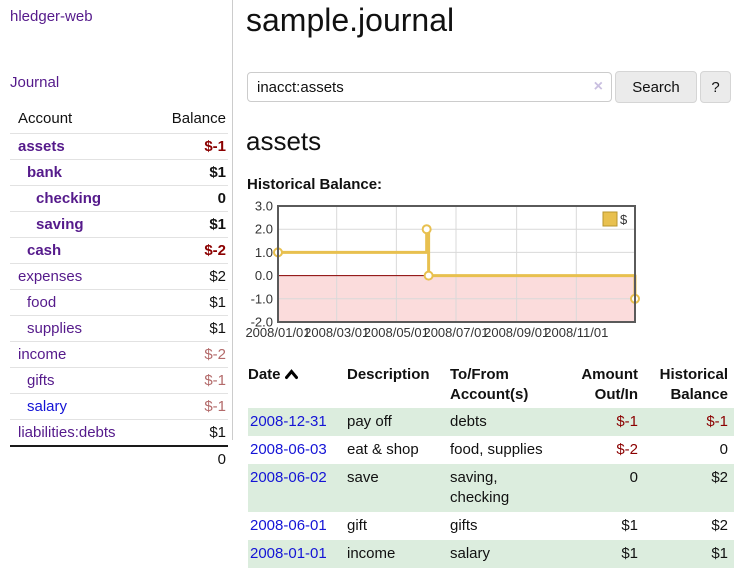 The width and height of the screenshot is (742, 582). I want to click on balance-cell: $1, so click(689, 554).